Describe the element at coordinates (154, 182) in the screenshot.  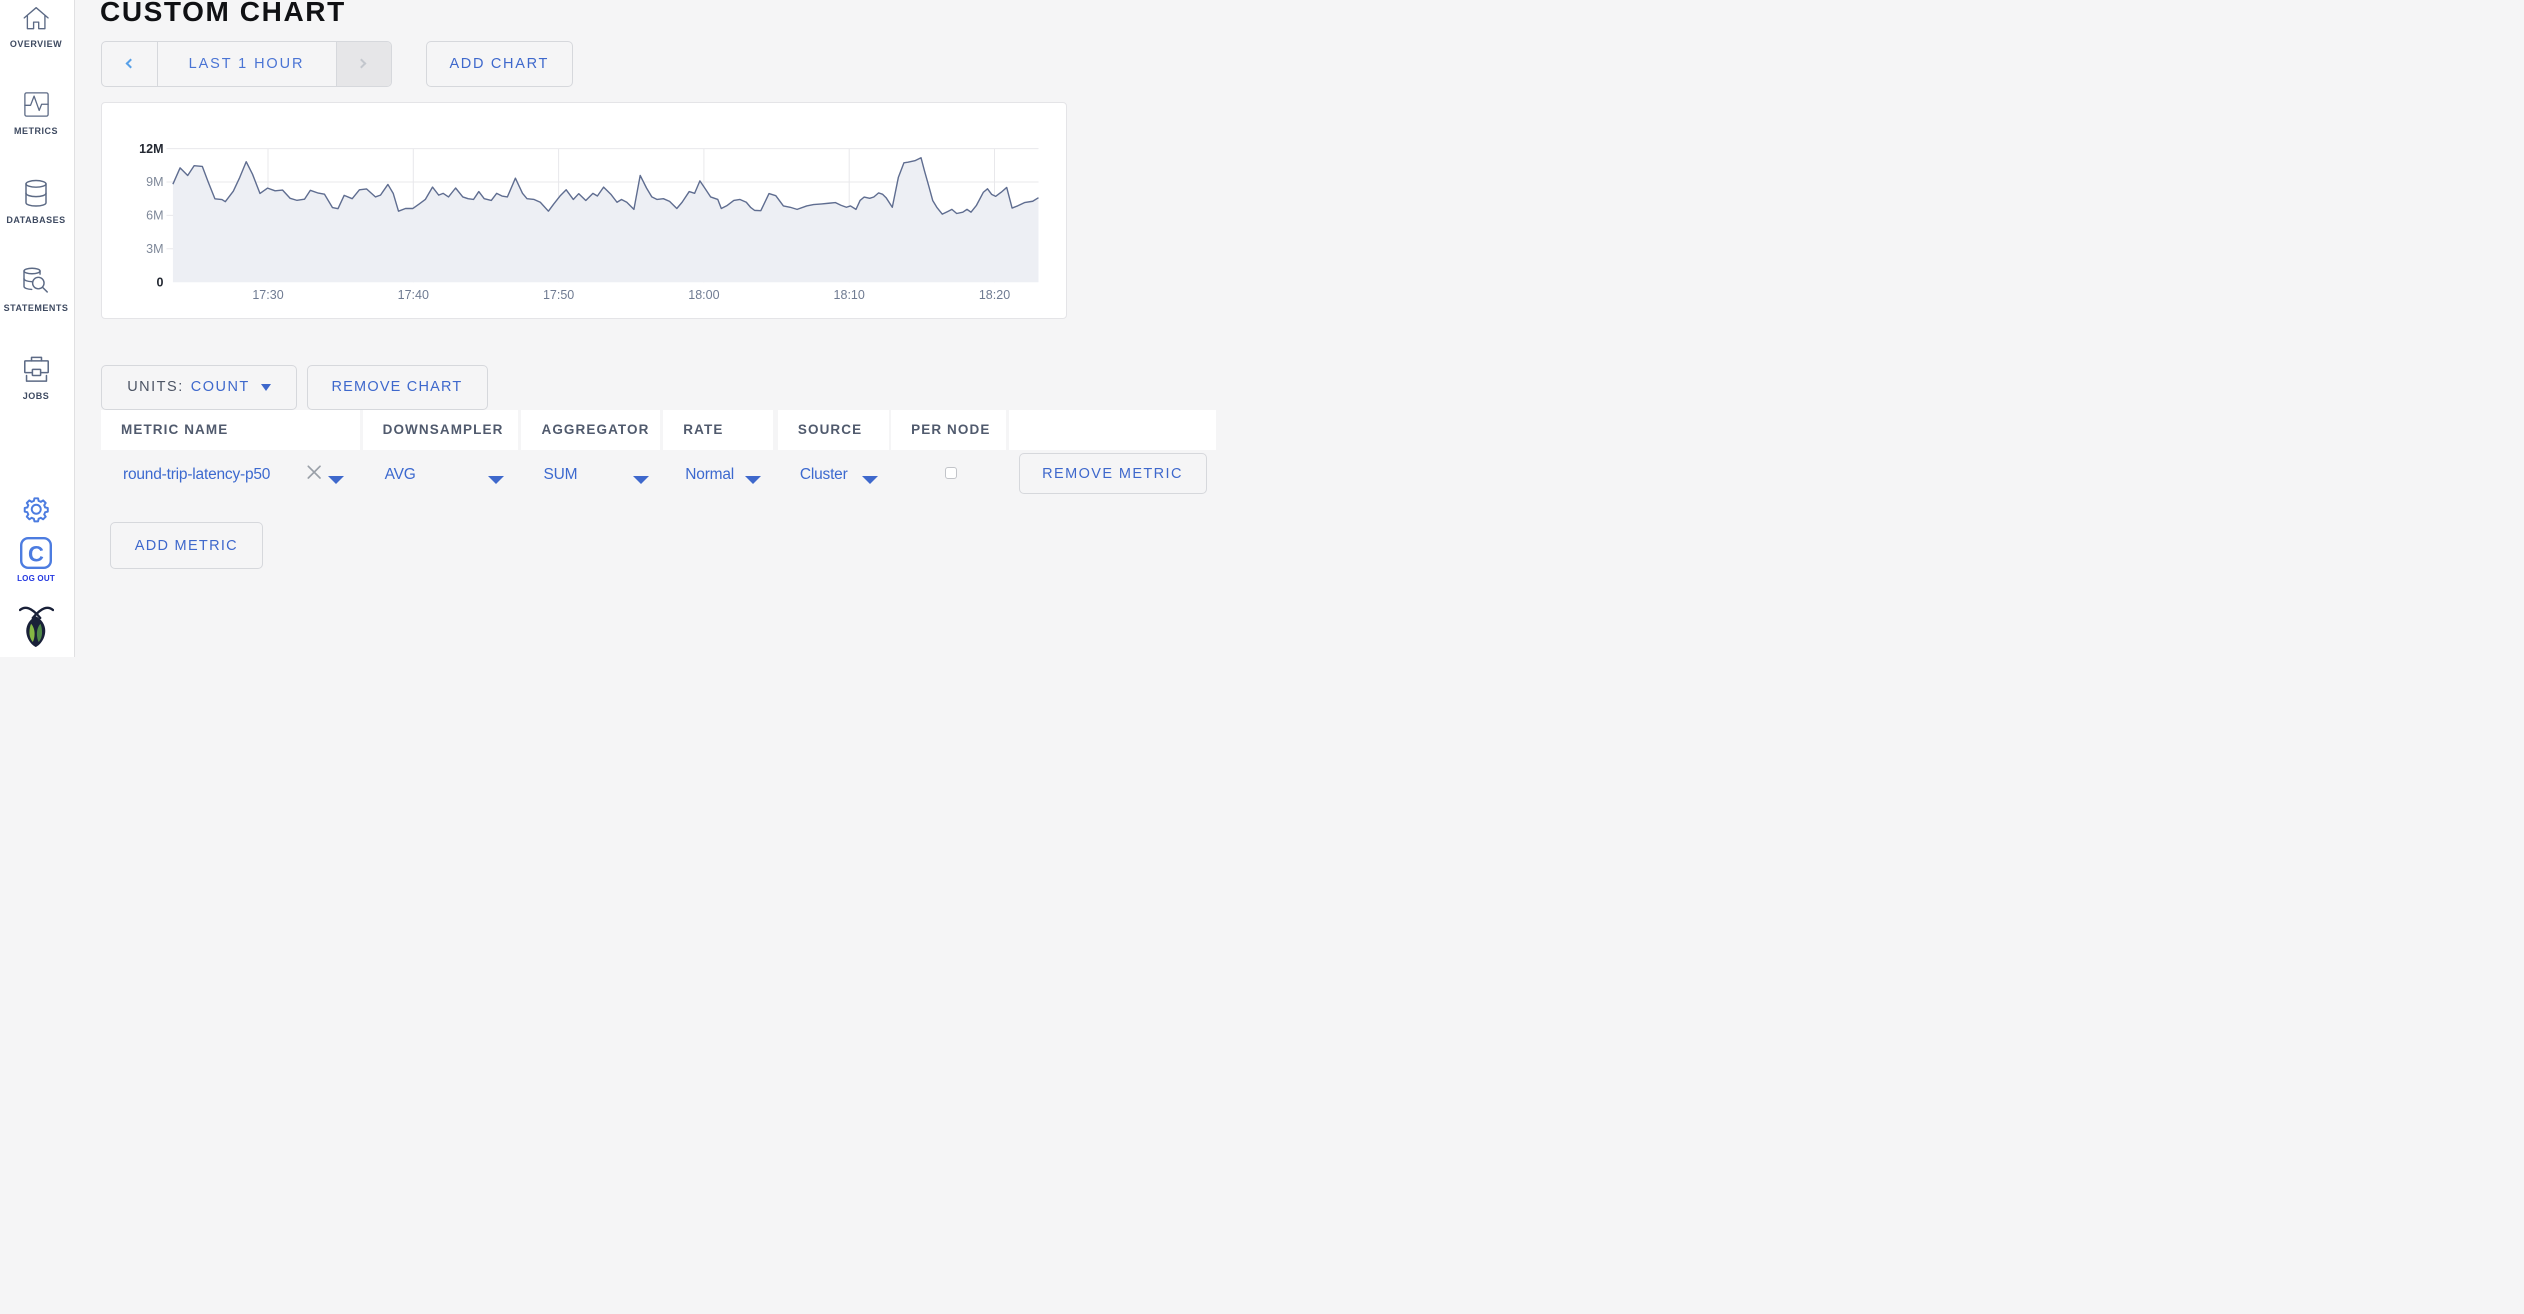
I see `svg-text: 9M` at that location.